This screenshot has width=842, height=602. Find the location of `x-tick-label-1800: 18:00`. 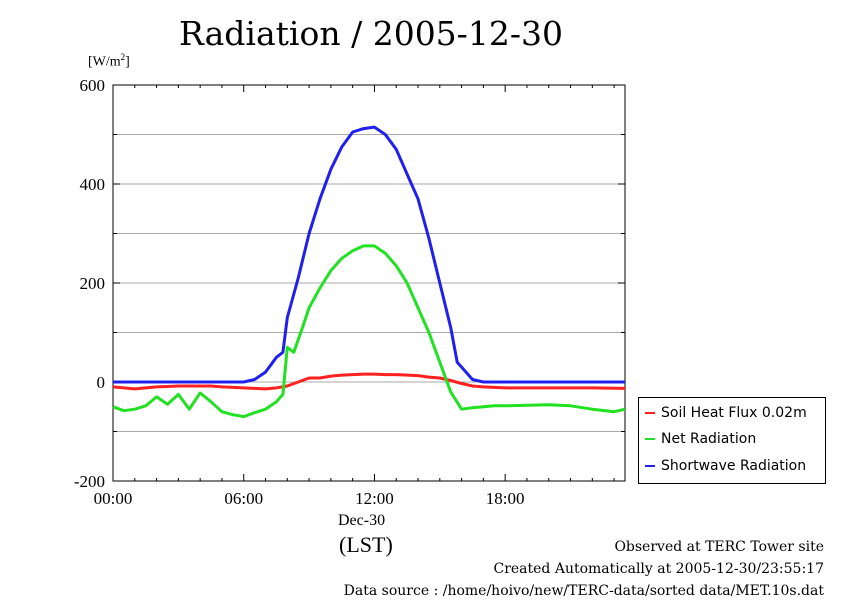

x-tick-label-1800: 18:00 is located at coordinates (505, 498).